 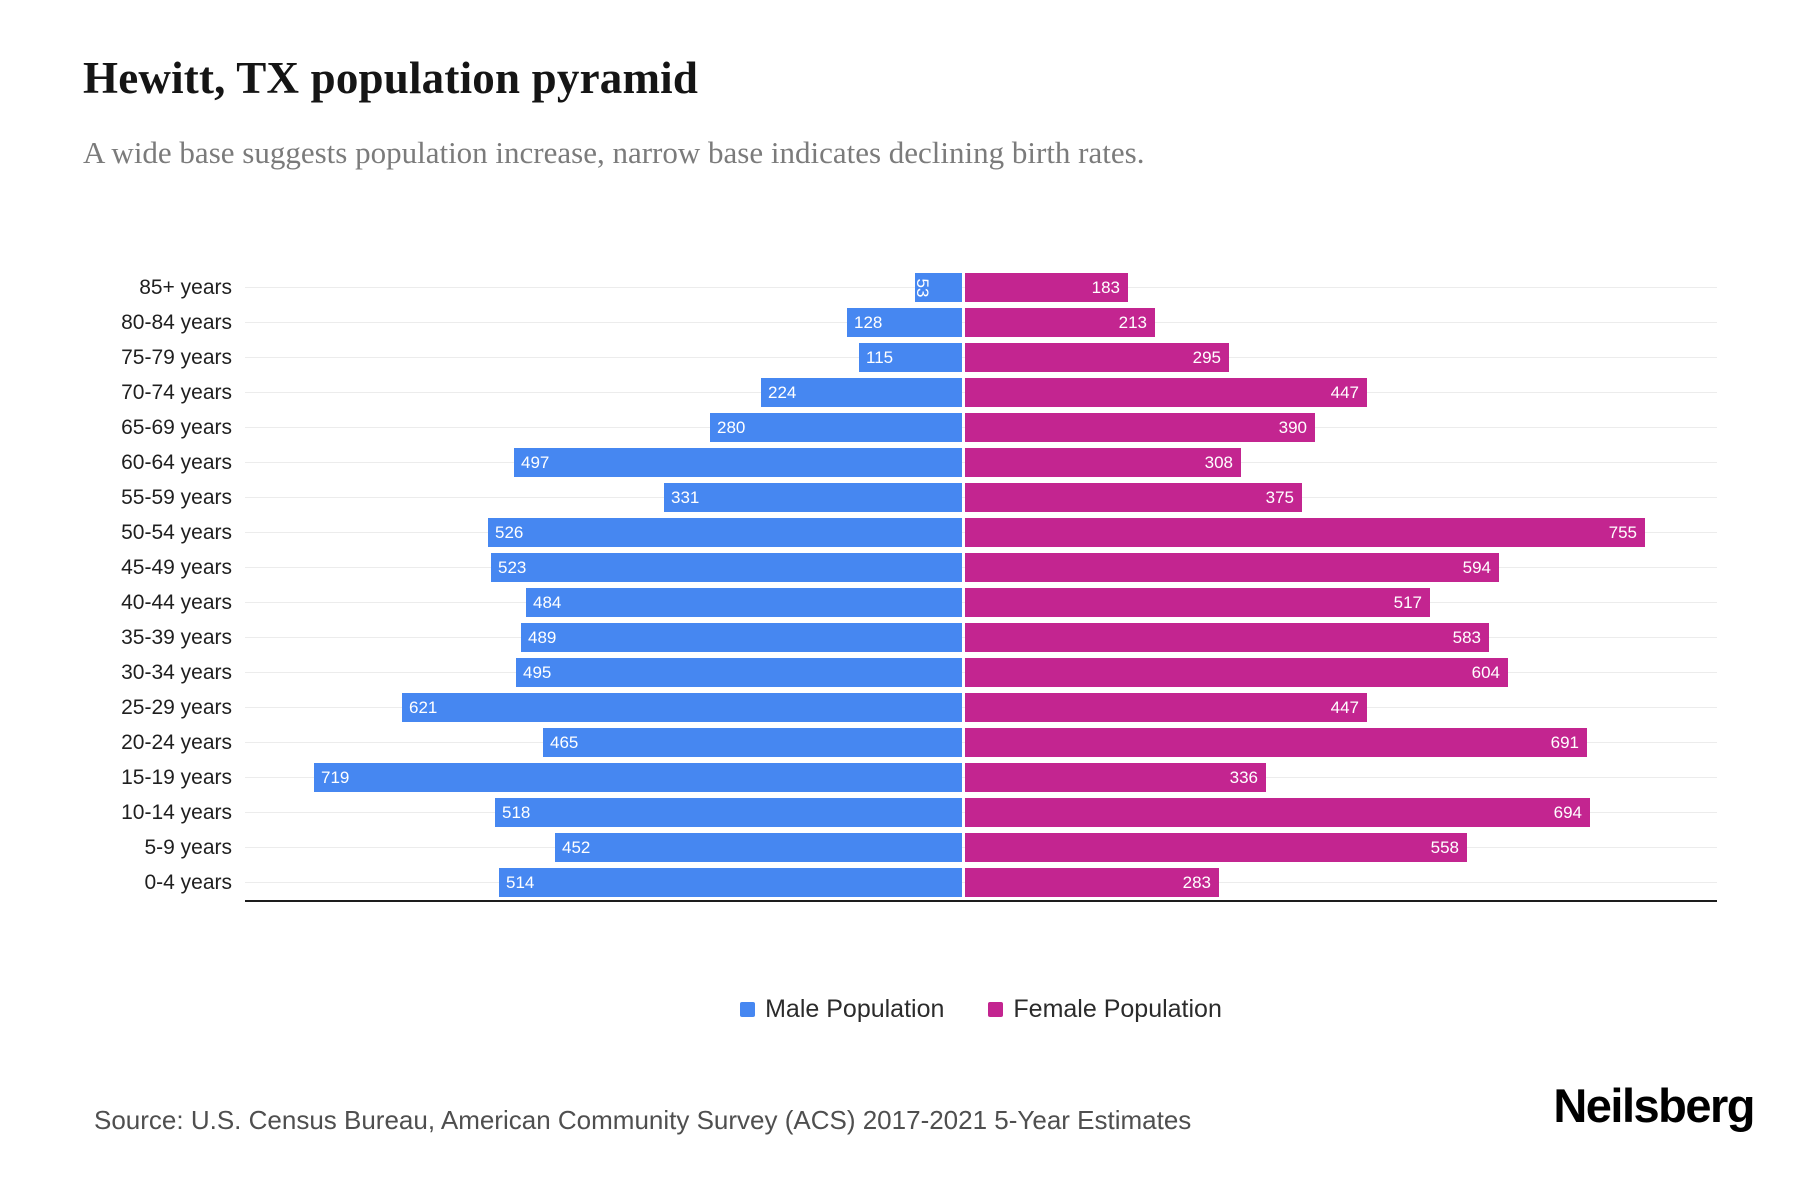 I want to click on pyramid-row: 15-19 years 719 336, so click(x=900, y=777).